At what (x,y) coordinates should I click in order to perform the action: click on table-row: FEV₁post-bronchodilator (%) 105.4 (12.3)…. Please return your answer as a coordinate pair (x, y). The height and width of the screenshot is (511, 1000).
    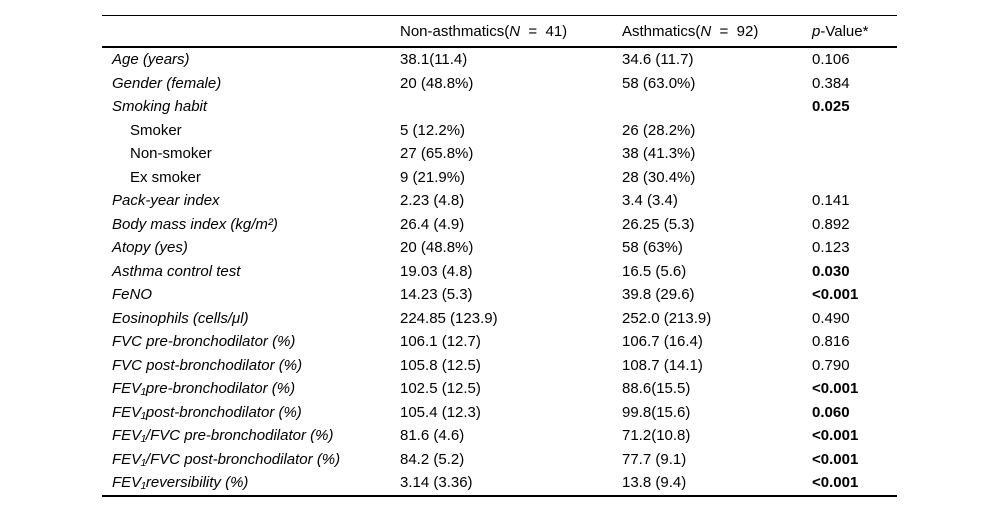
    Looking at the image, I should click on (499, 413).